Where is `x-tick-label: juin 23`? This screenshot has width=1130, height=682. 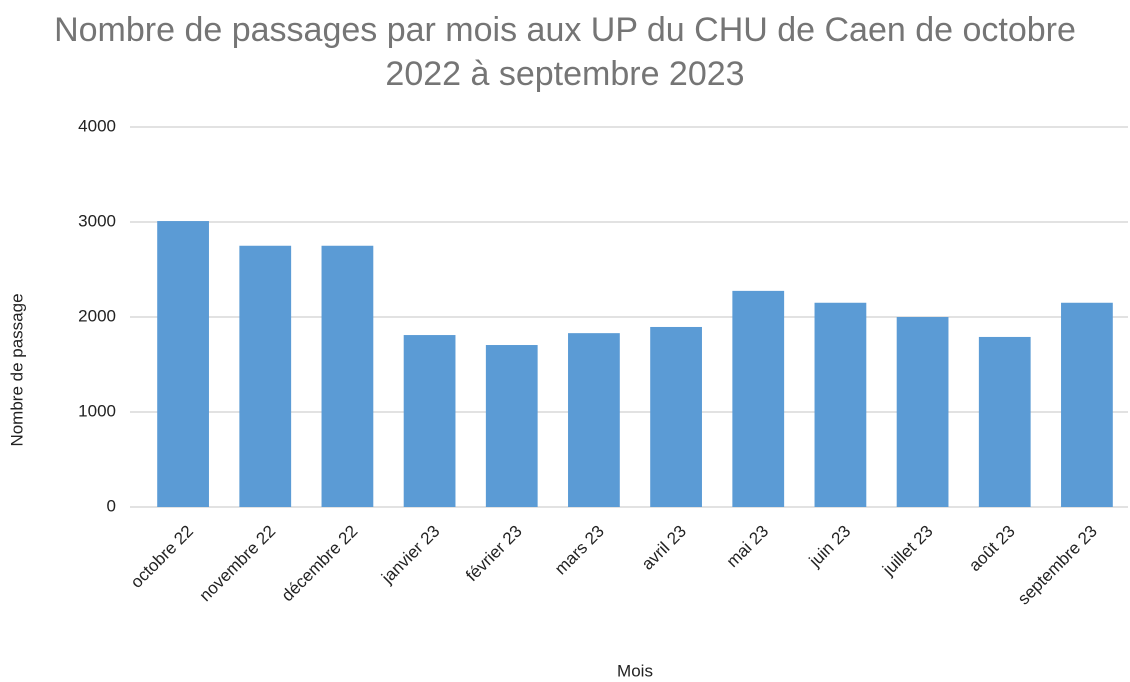 x-tick-label: juin 23 is located at coordinates (830, 547).